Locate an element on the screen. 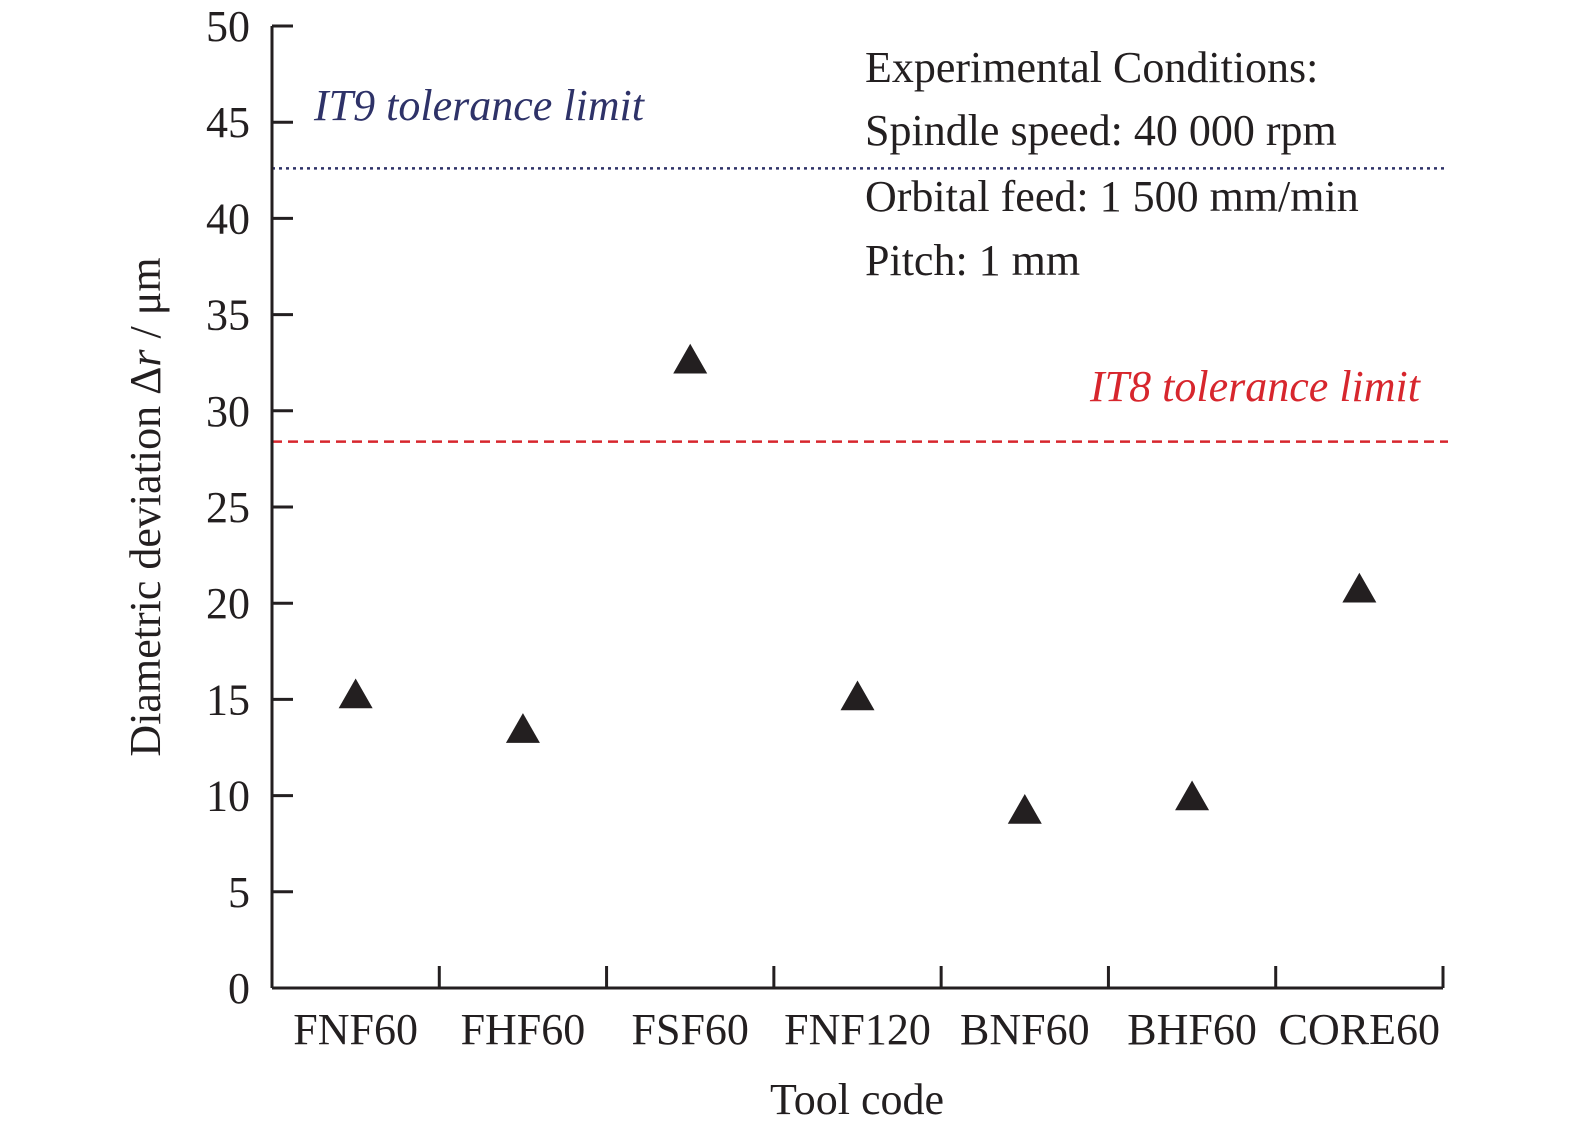 Image resolution: width=1575 pixels, height=1135 pixels. x-ticks: FNF60 FHF60 FSF60 FNF120 BNF60 BHF60 CORE60 is located at coordinates (869, 1010).